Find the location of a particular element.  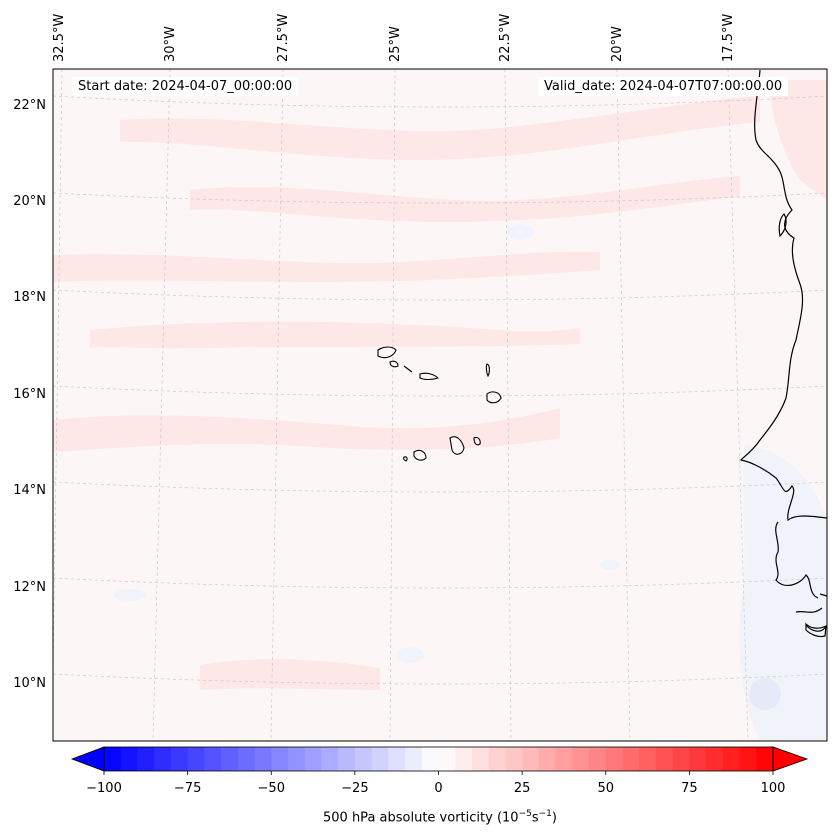

lat-label: 10°N is located at coordinates (29, 683).